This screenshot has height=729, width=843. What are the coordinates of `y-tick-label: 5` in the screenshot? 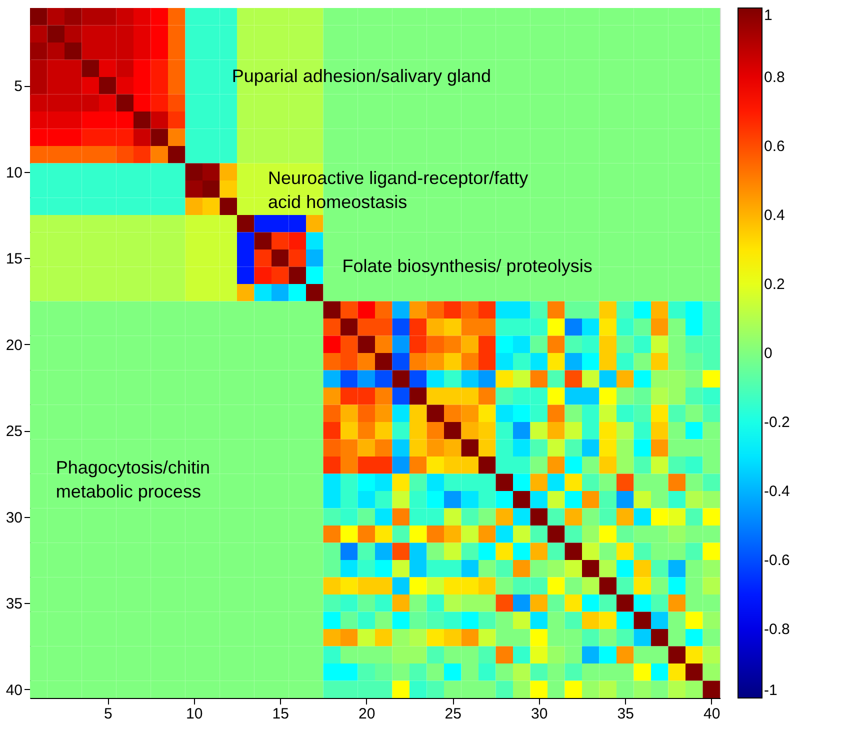 It's located at (18, 87).